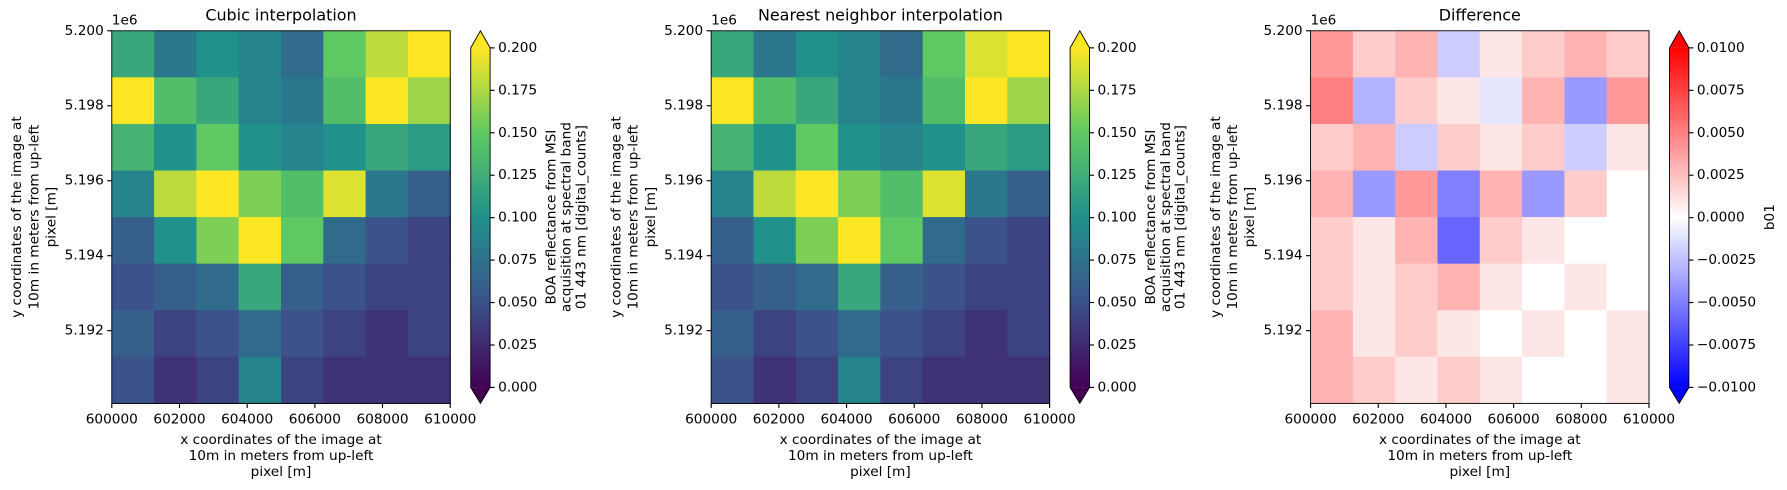 Image resolution: width=1787 pixels, height=490 pixels. Describe the element at coordinates (382, 419) in the screenshot. I see `x-tick-label: 608000` at that location.